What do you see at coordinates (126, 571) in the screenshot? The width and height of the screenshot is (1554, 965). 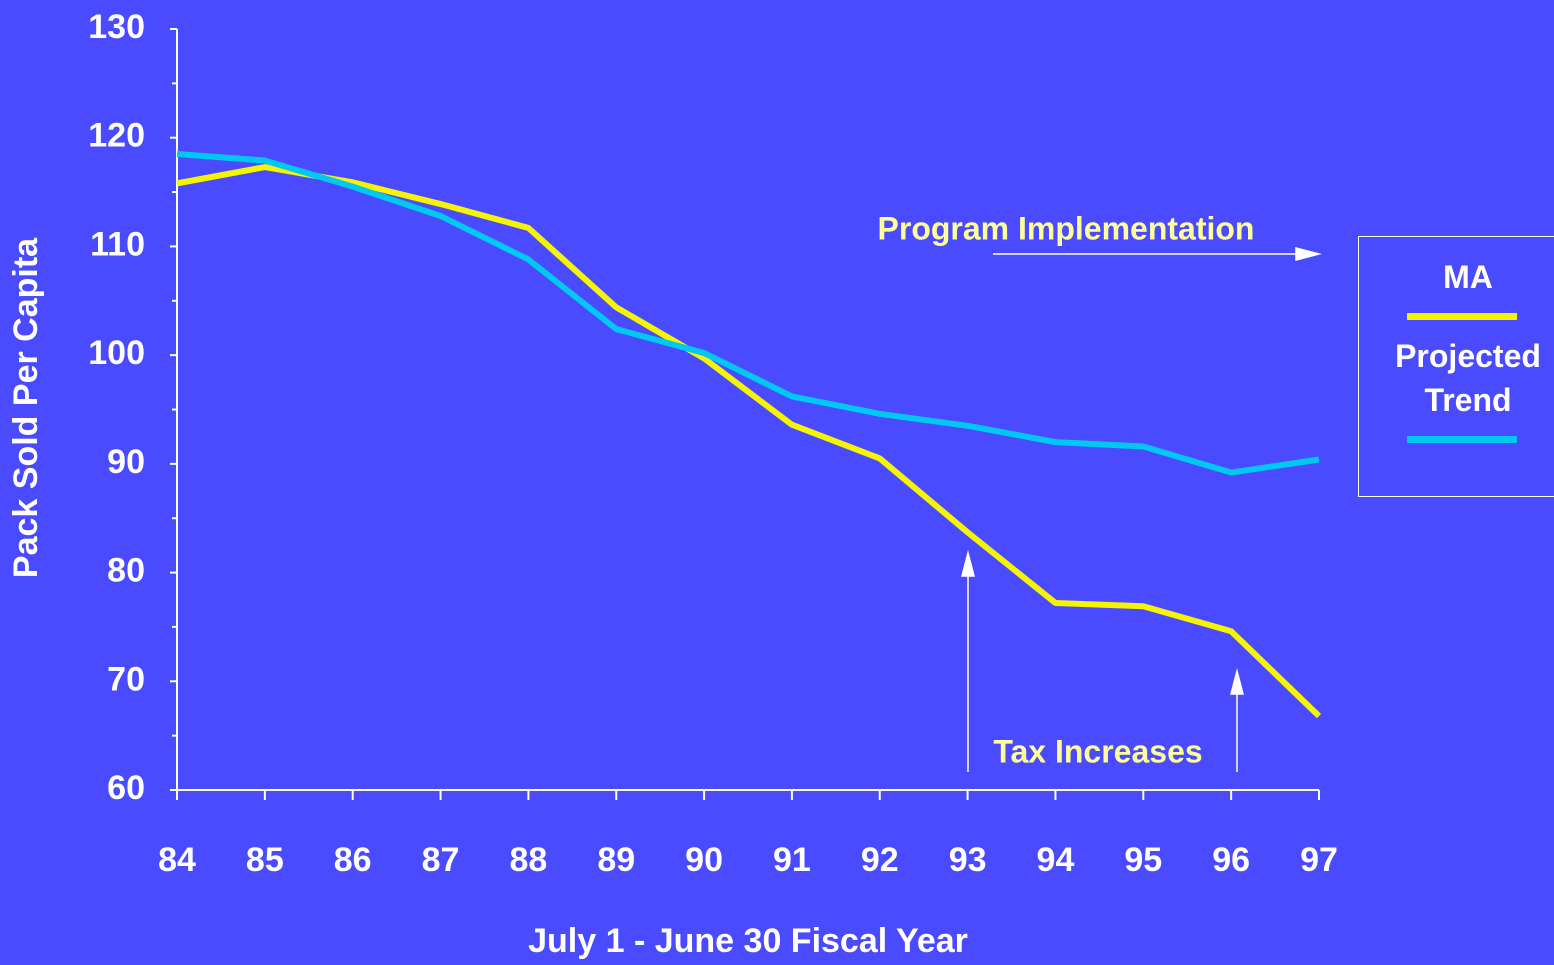 I see `y-tick-label: 80` at bounding box center [126, 571].